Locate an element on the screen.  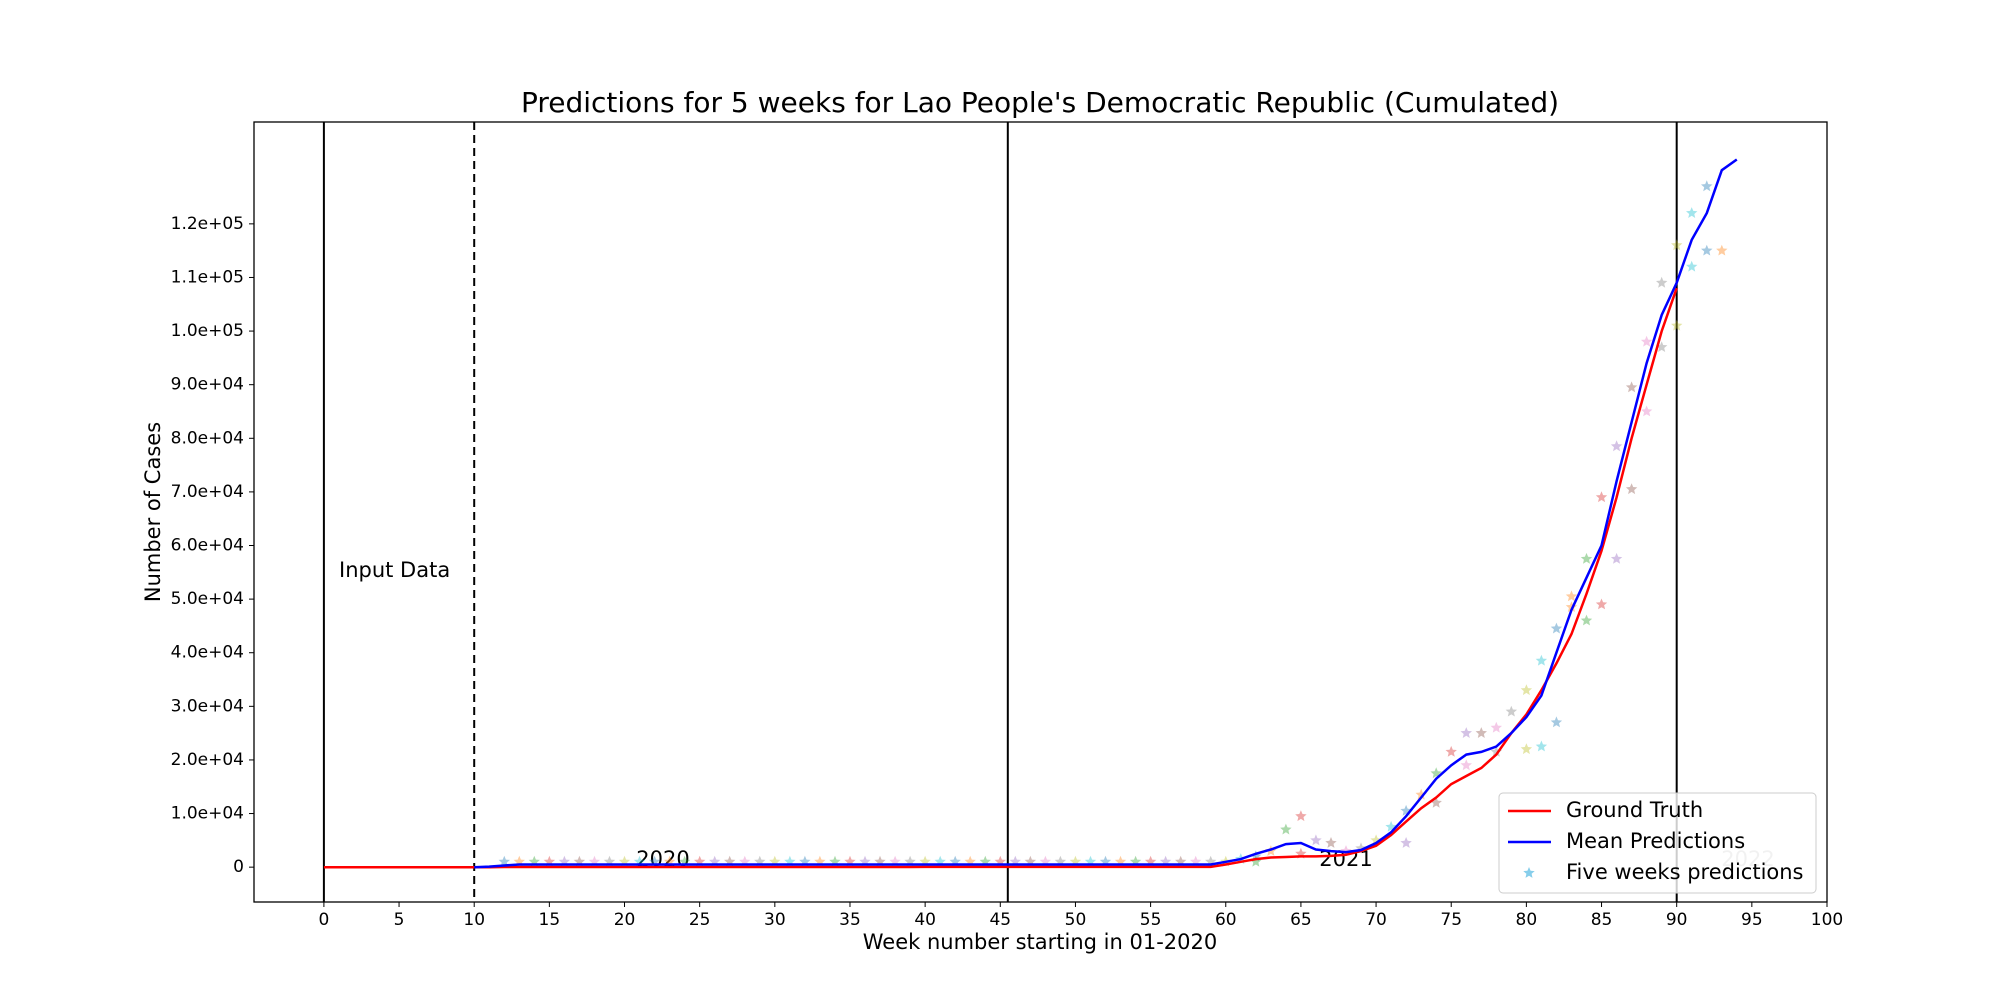
x-tick-label: 30 is located at coordinates (775, 920).